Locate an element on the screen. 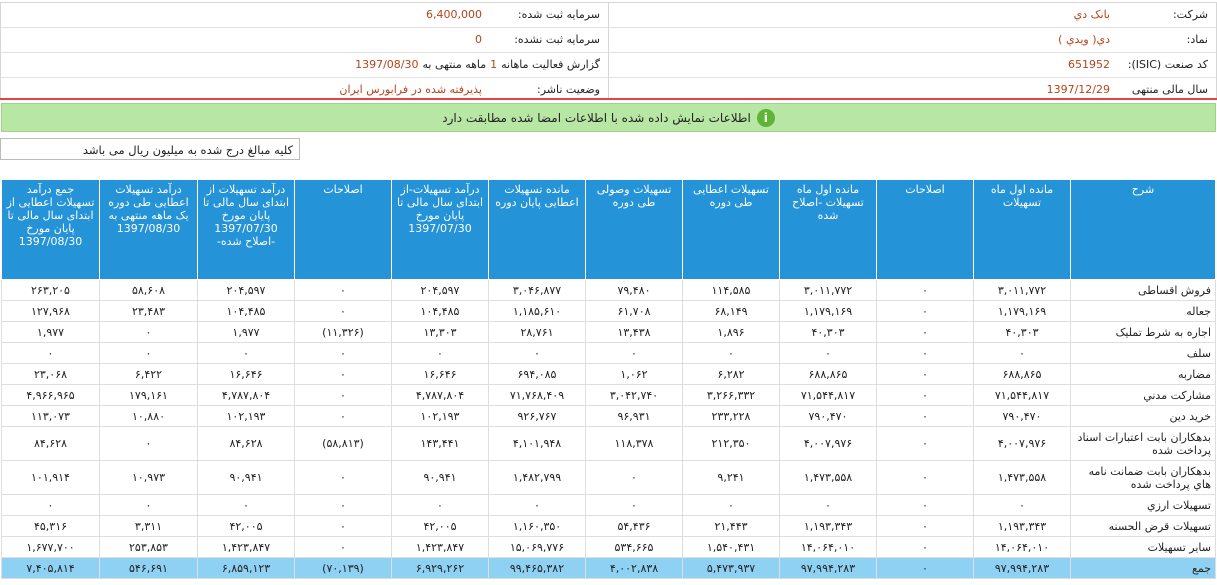 Image resolution: width=1217 pixels, height=585 pixels. cell: ۱۵,۰۶۹,۷۷۶ is located at coordinates (537, 547).